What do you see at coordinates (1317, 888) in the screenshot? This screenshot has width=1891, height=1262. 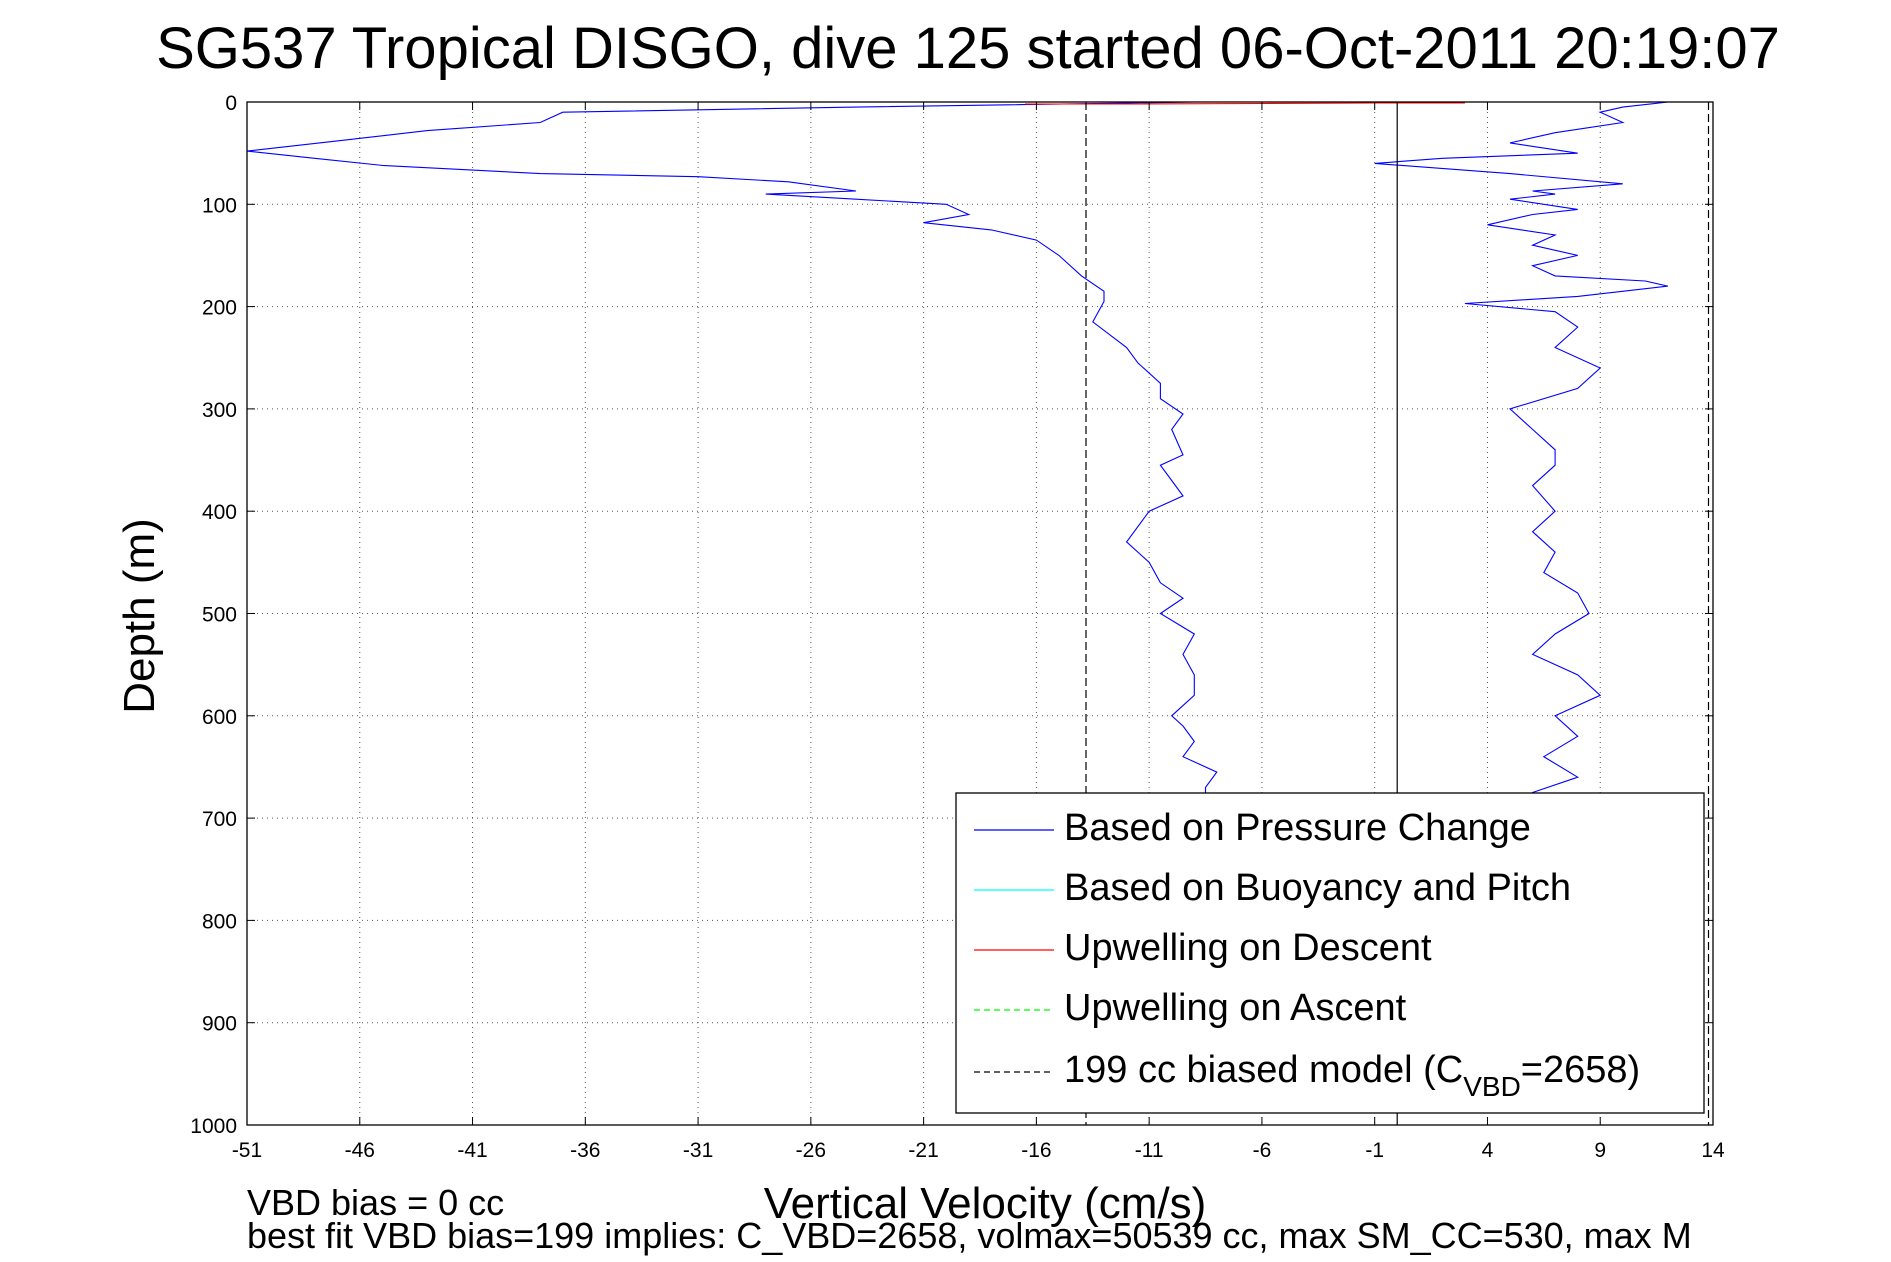 I see `legend-label: Based on Buoyancy and Pitch` at bounding box center [1317, 888].